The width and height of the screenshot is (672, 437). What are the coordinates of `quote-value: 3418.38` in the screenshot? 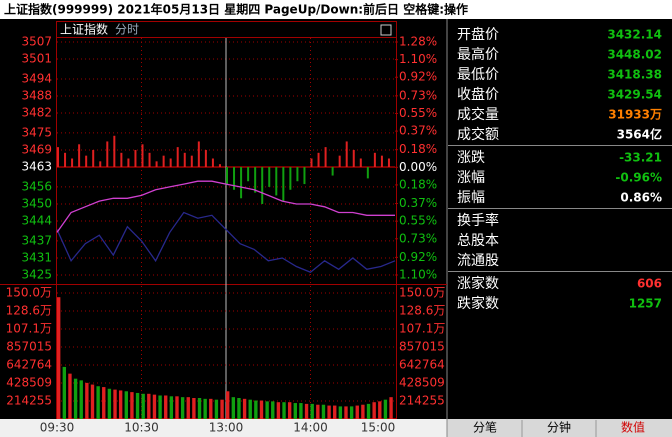 It's located at (634, 75).